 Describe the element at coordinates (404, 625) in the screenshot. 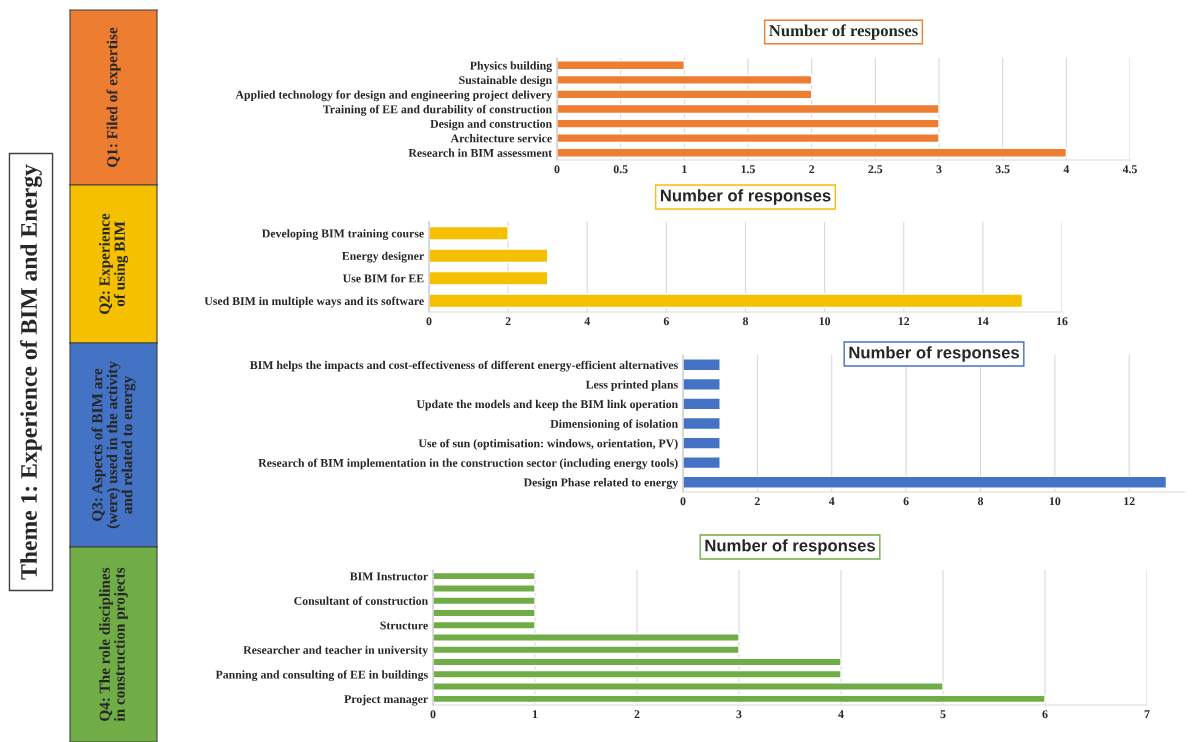

I see `y-tick-label: Structure` at that location.